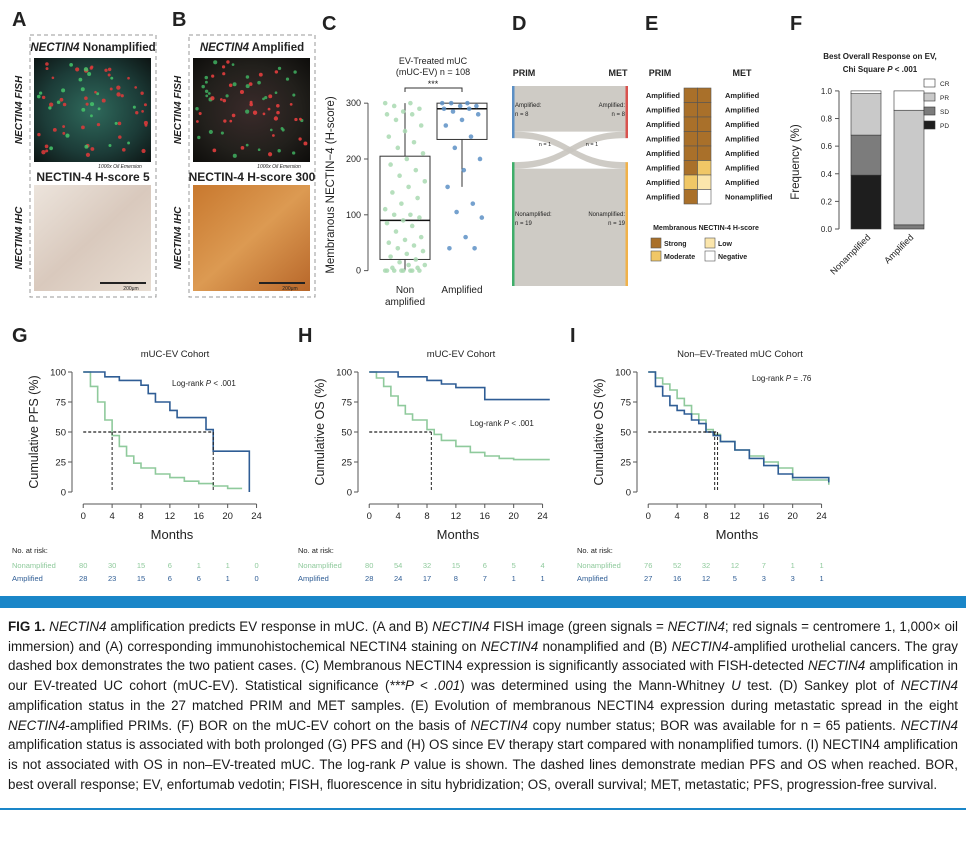 Image resolution: width=966 pixels, height=844 pixels. I want to click on caption-text: NECTIN4, so click(499, 725).